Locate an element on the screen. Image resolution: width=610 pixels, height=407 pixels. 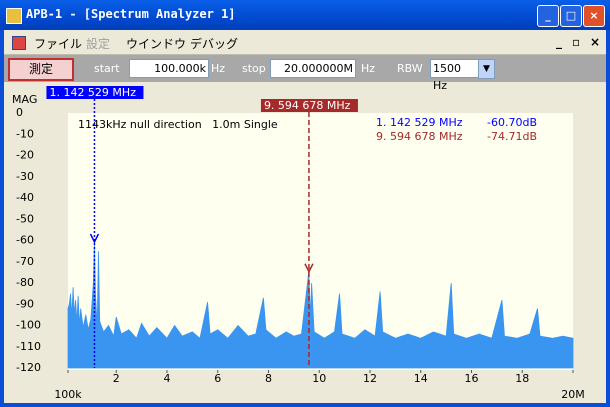
close: × is located at coordinates (594, 16).